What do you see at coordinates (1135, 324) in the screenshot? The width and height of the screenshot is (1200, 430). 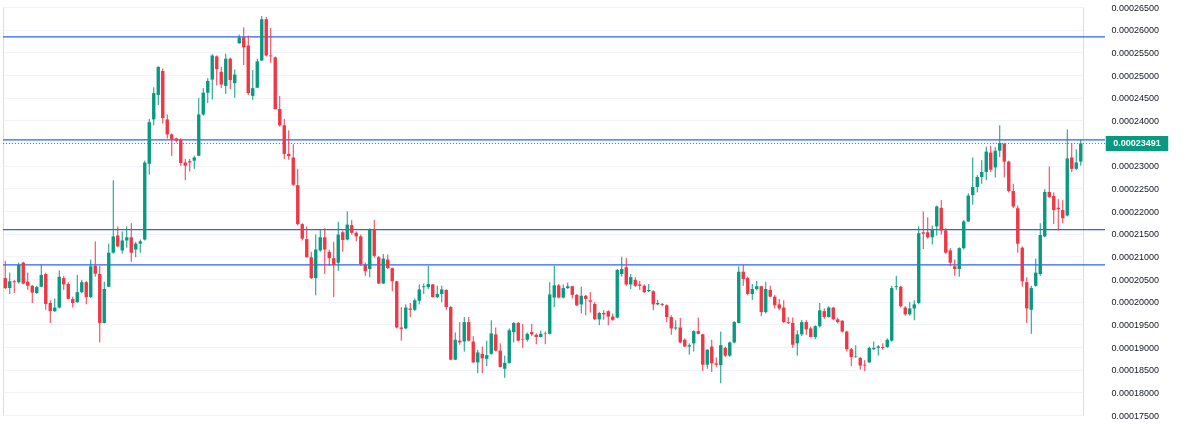 I see `y-tick-label: 0.00019500` at bounding box center [1135, 324].